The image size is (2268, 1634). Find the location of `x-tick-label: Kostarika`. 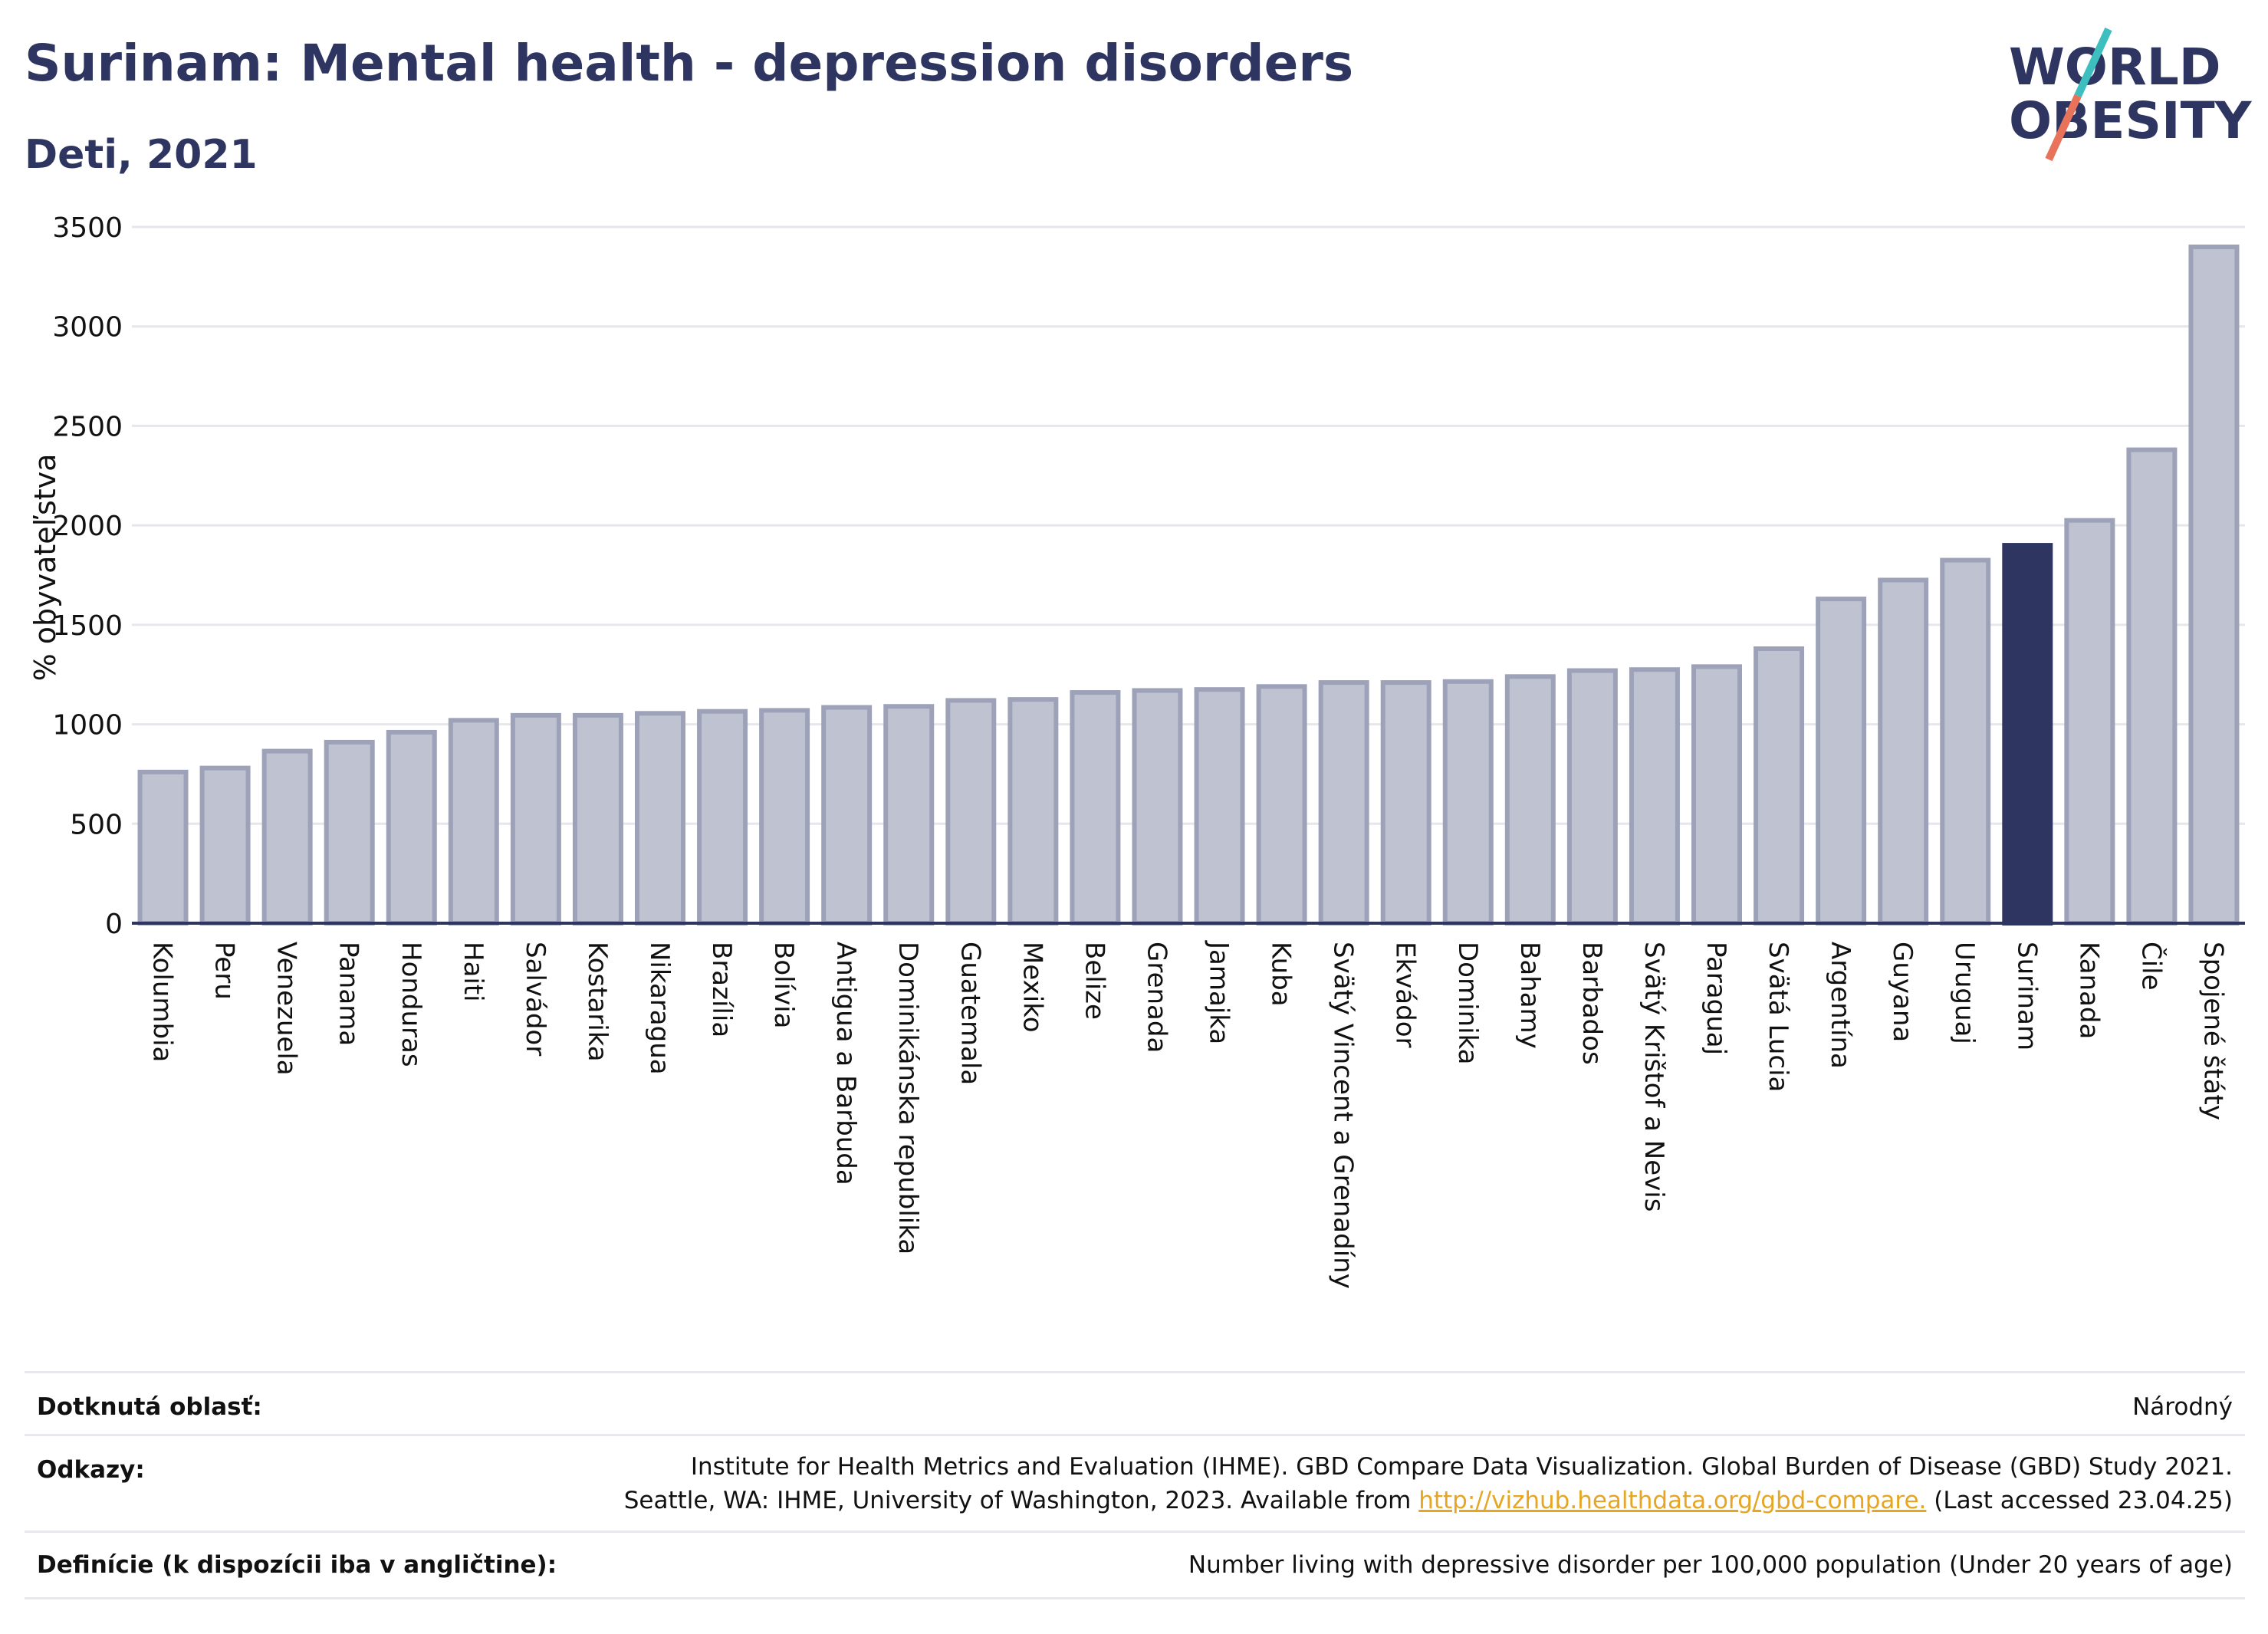

x-tick-label: Kostarika is located at coordinates (597, 1002).